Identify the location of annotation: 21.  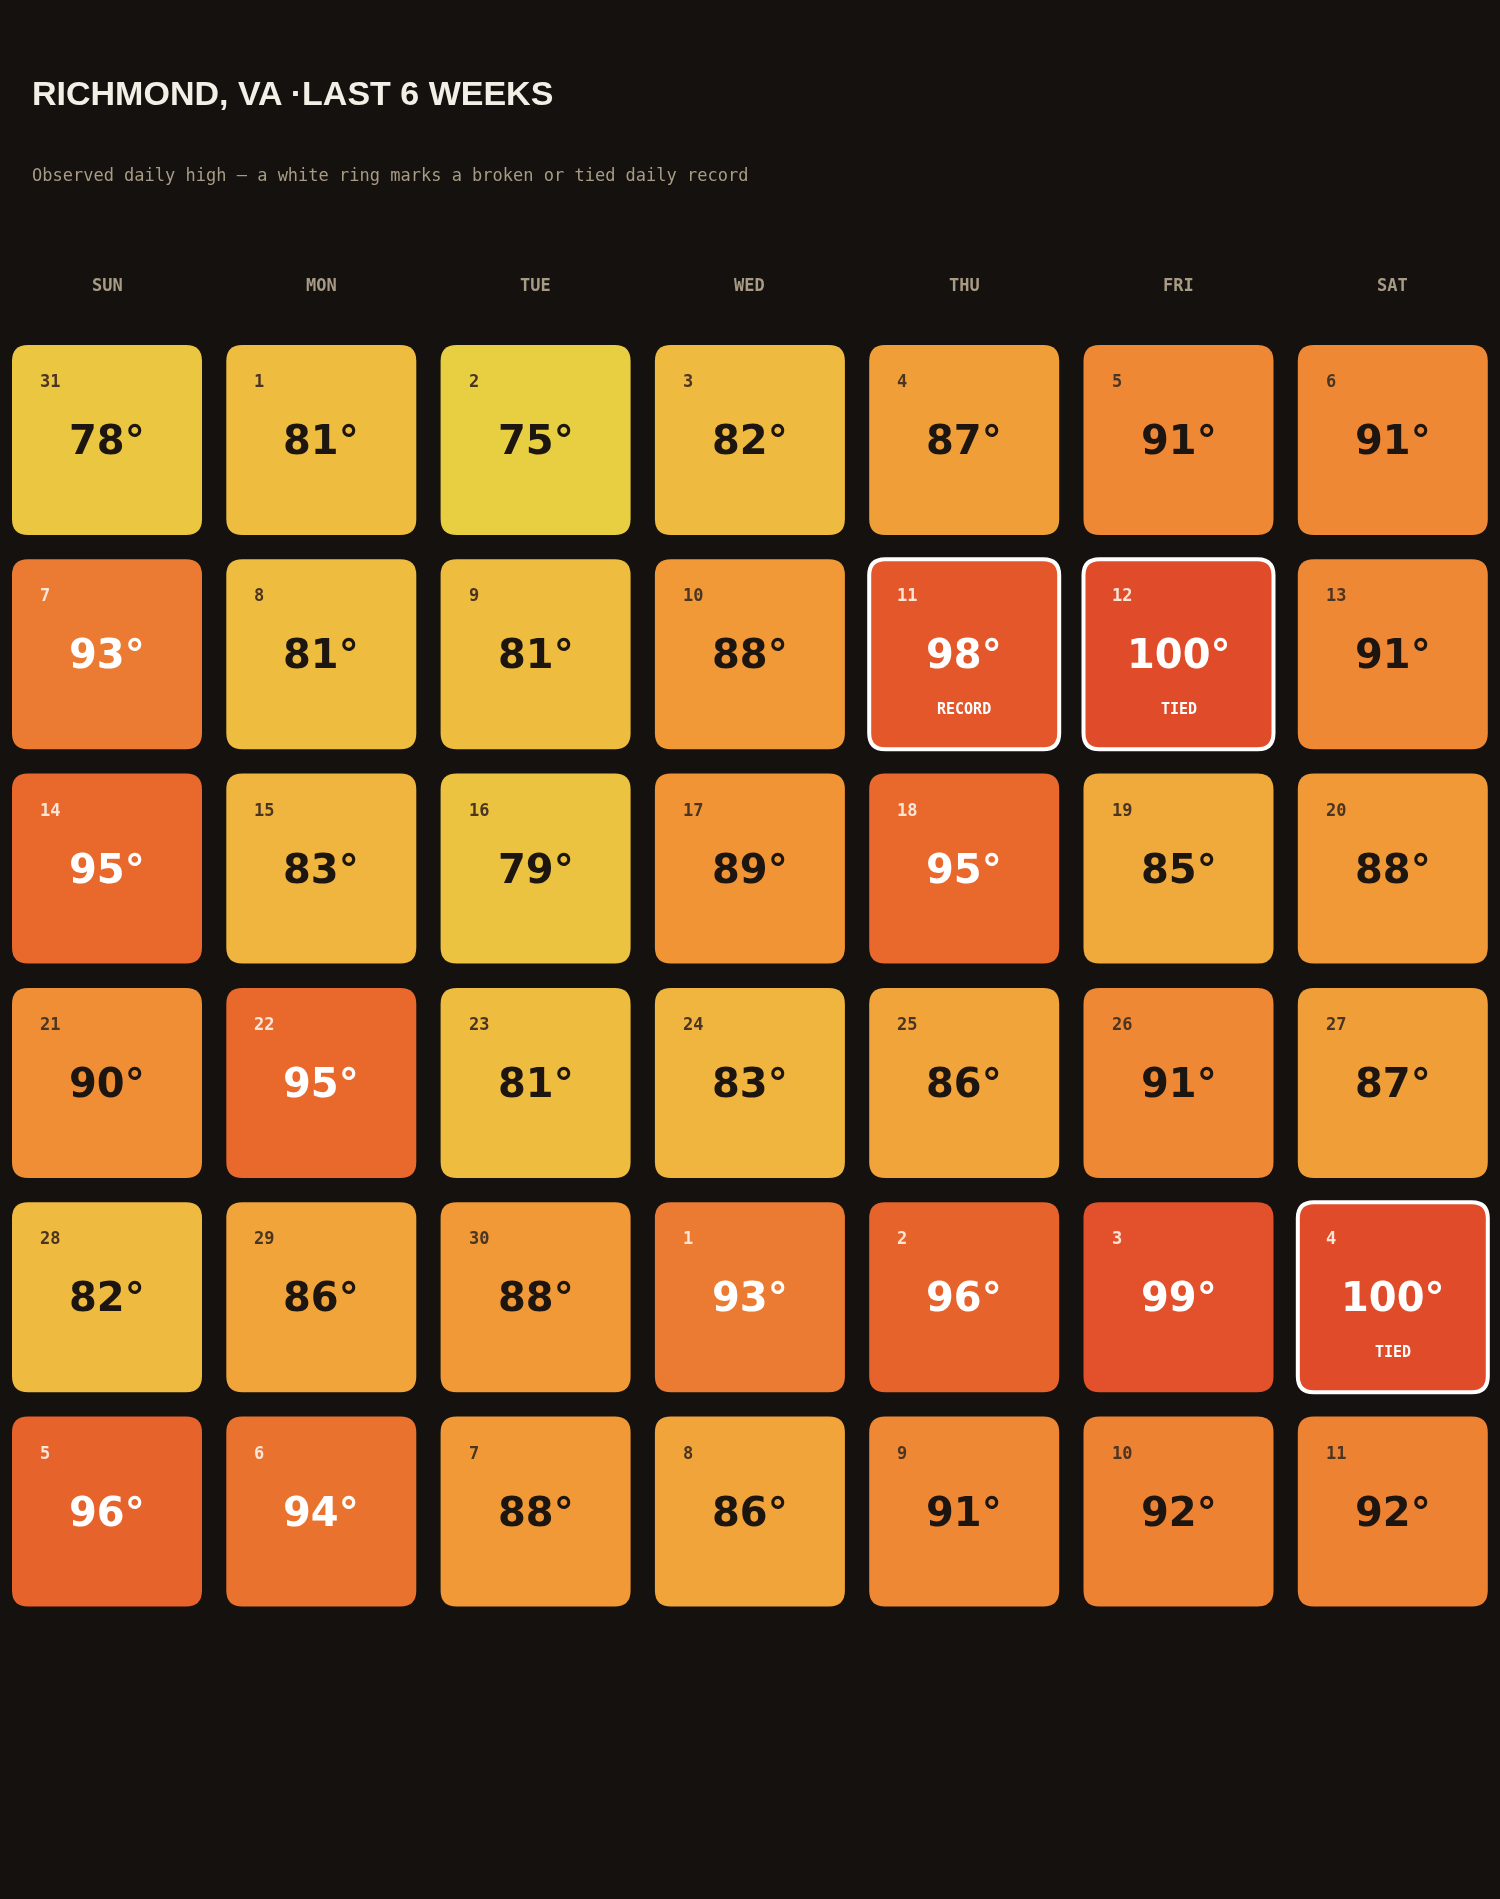
(50, 1024).